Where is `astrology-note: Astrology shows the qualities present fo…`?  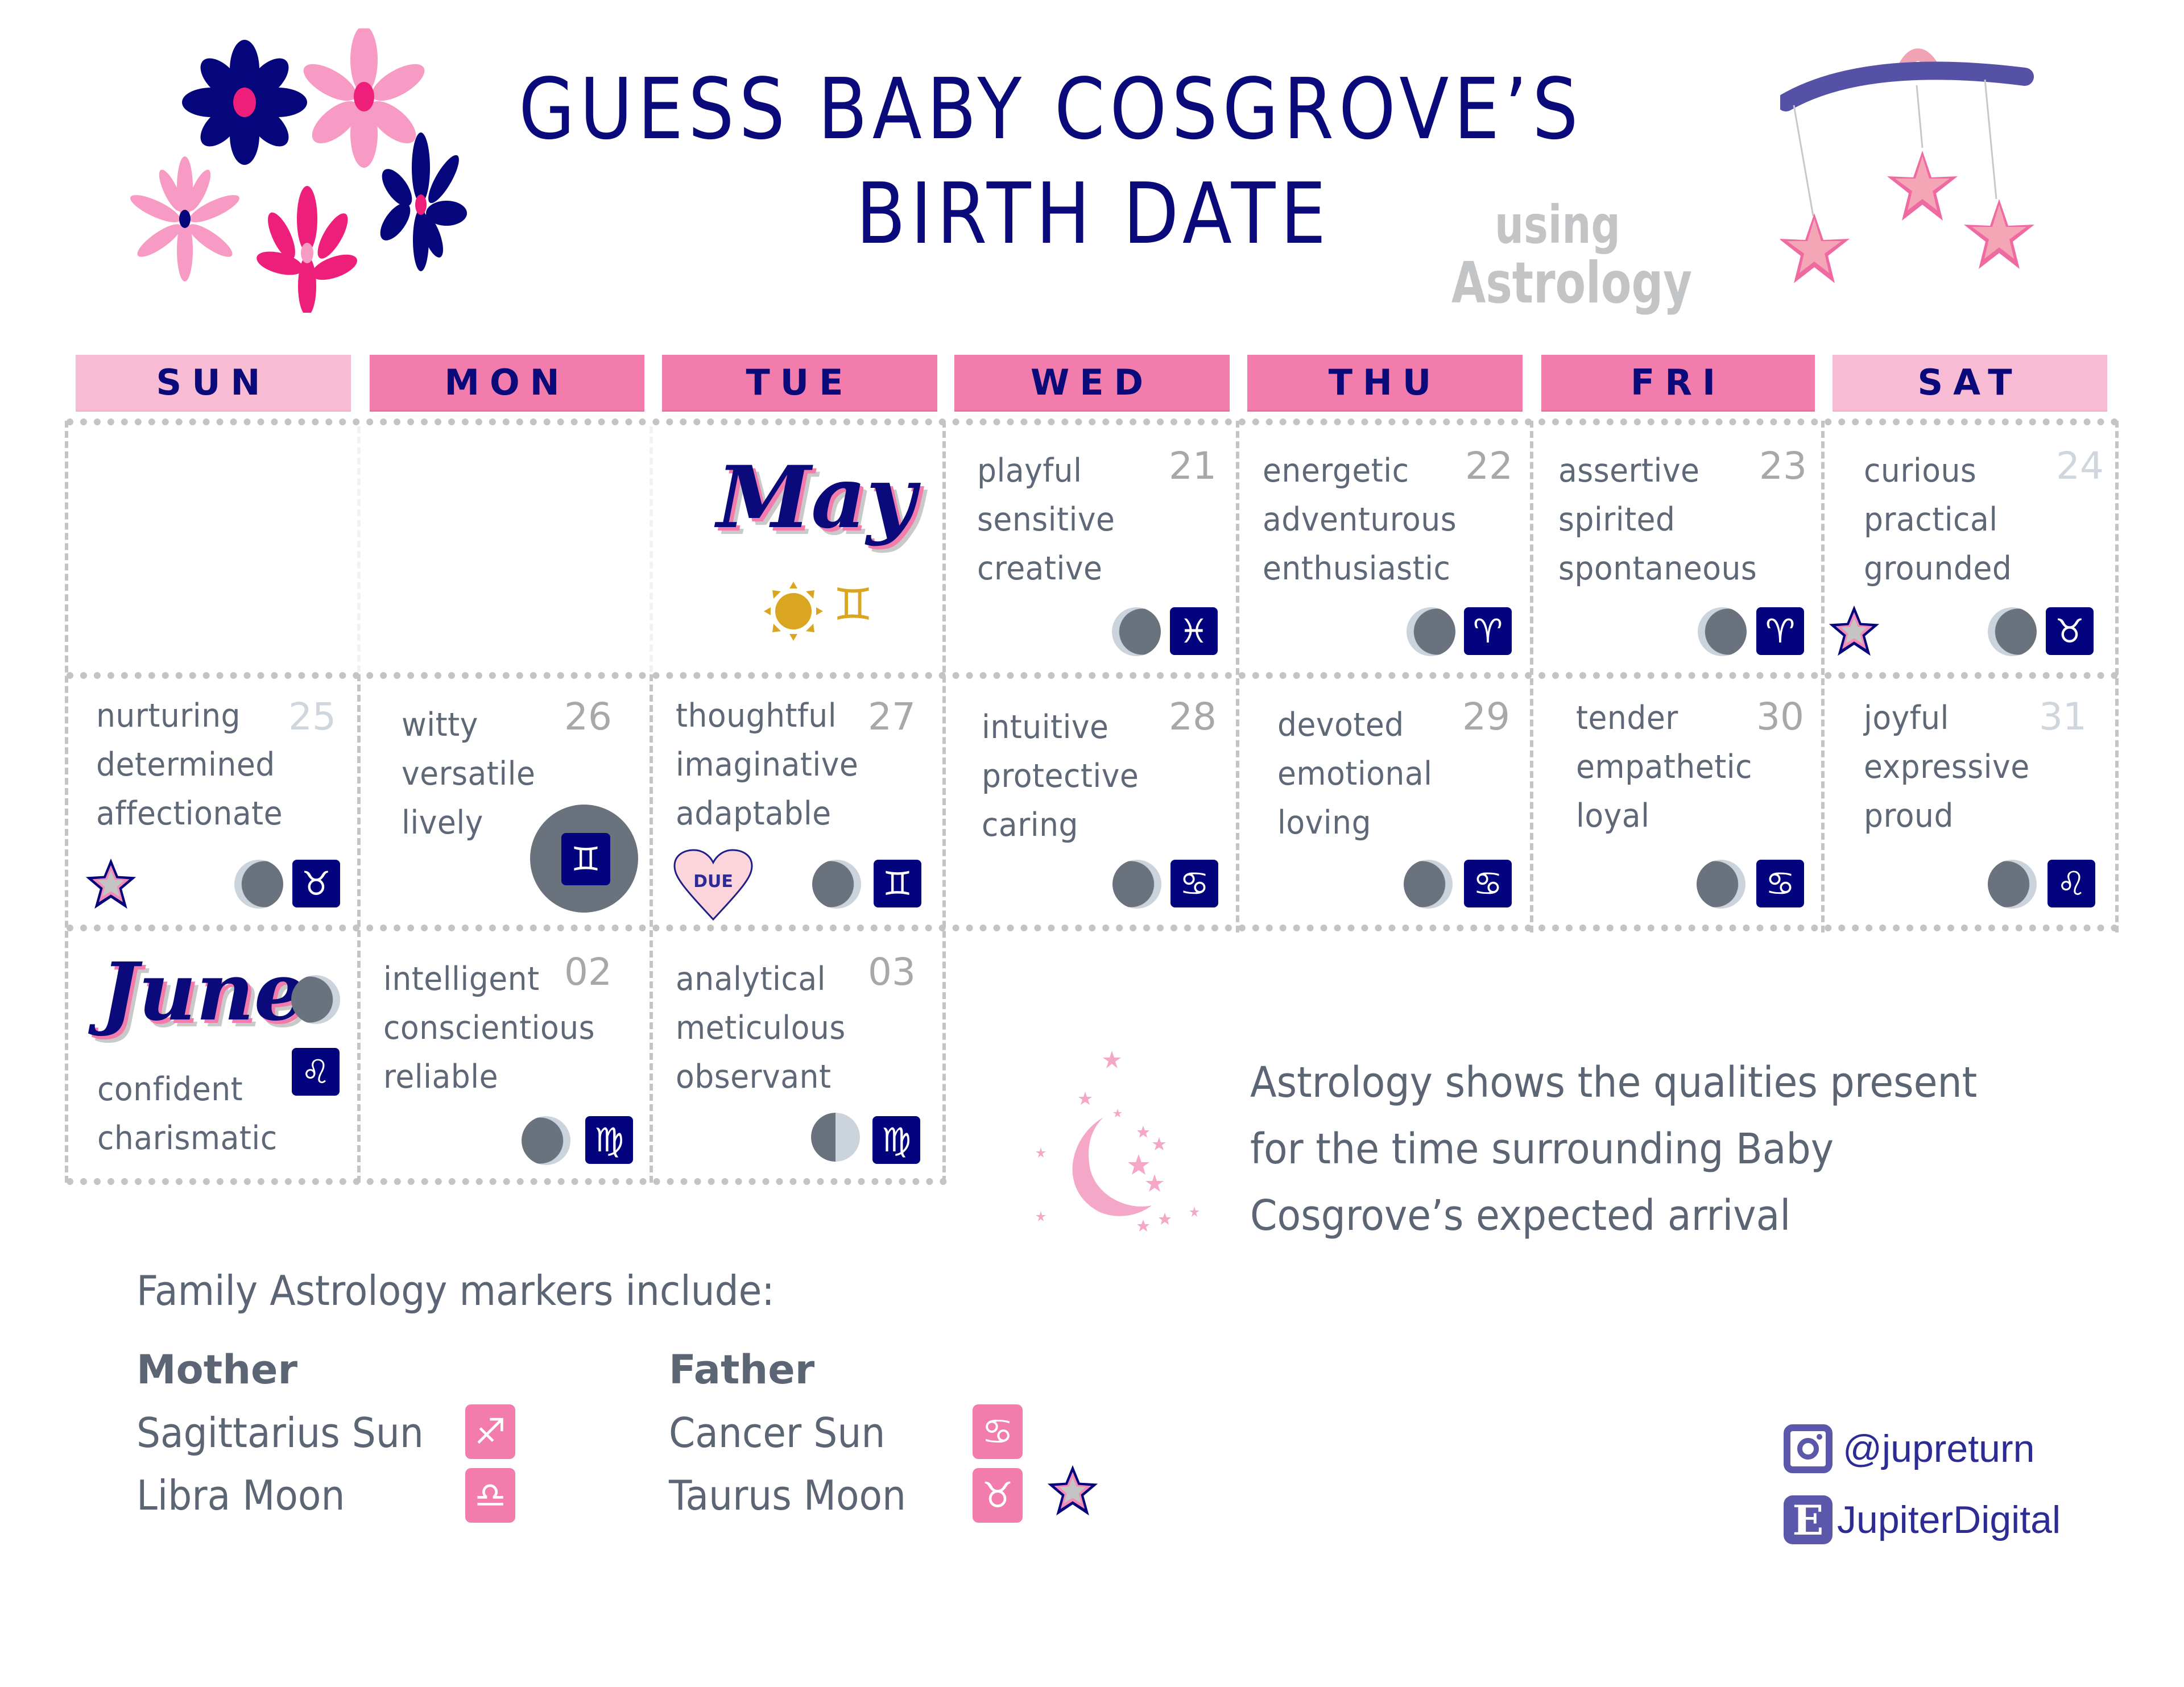 astrology-note: Astrology shows the qualities present fo… is located at coordinates (1614, 1149).